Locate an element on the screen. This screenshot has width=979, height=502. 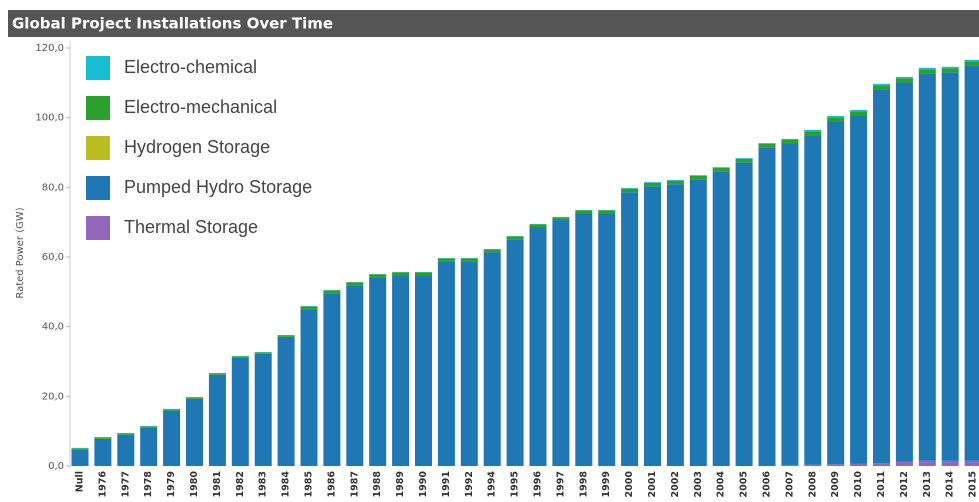
x-tick-label: 1978 is located at coordinates (148, 484).